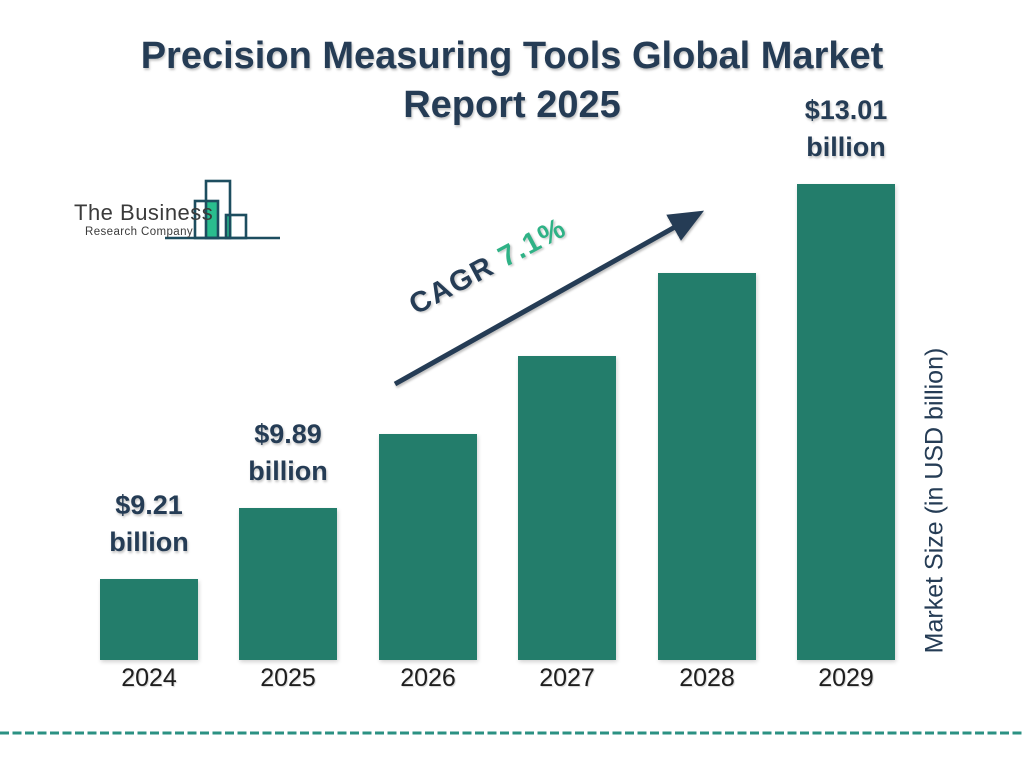 Image resolution: width=1024 pixels, height=768 pixels. Describe the element at coordinates (428, 547) in the screenshot. I see `bar-2026` at that location.